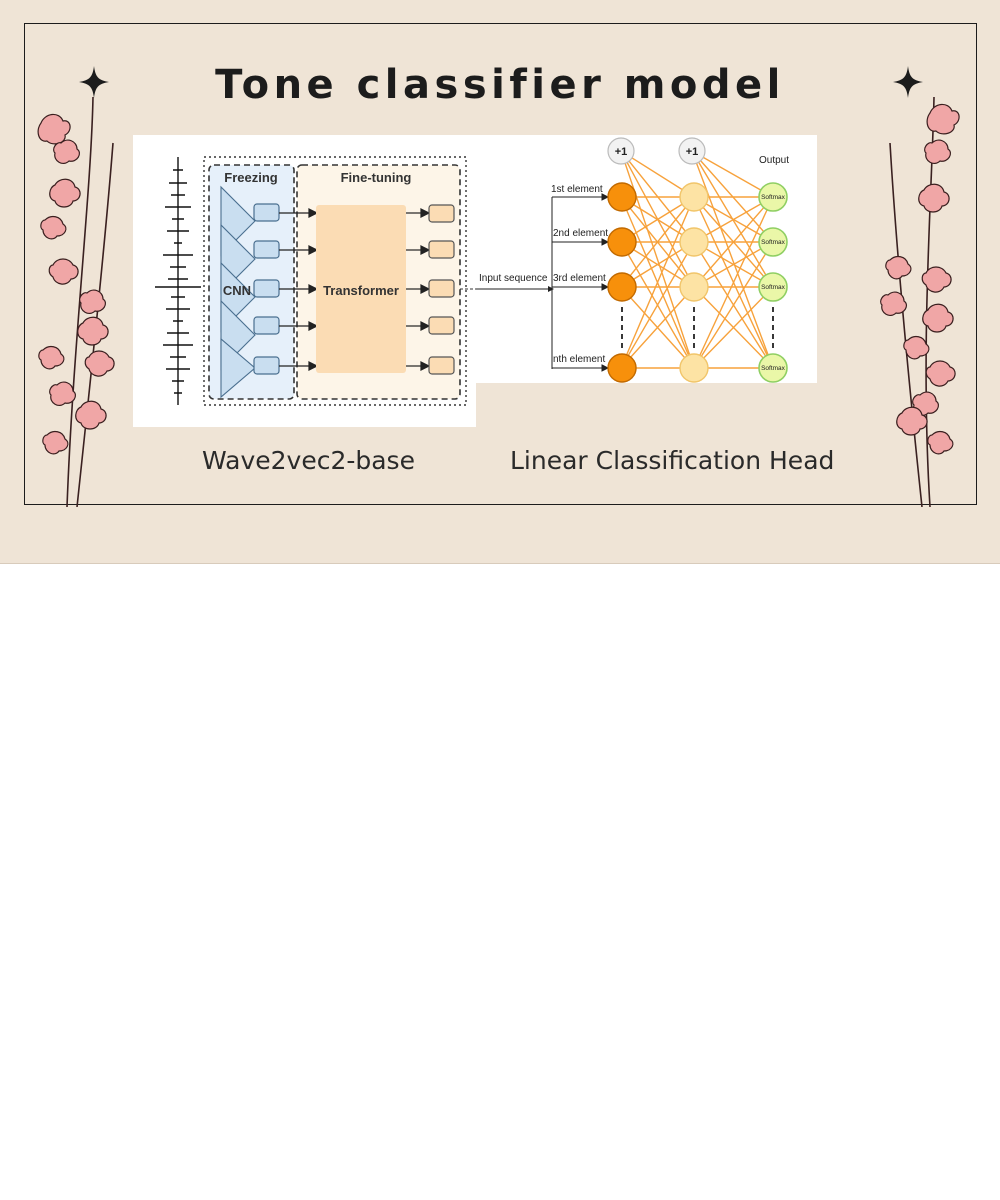 The height and width of the screenshot is (1200, 1000). What do you see at coordinates (577, 189) in the screenshot?
I see `element-label: 1st element` at bounding box center [577, 189].